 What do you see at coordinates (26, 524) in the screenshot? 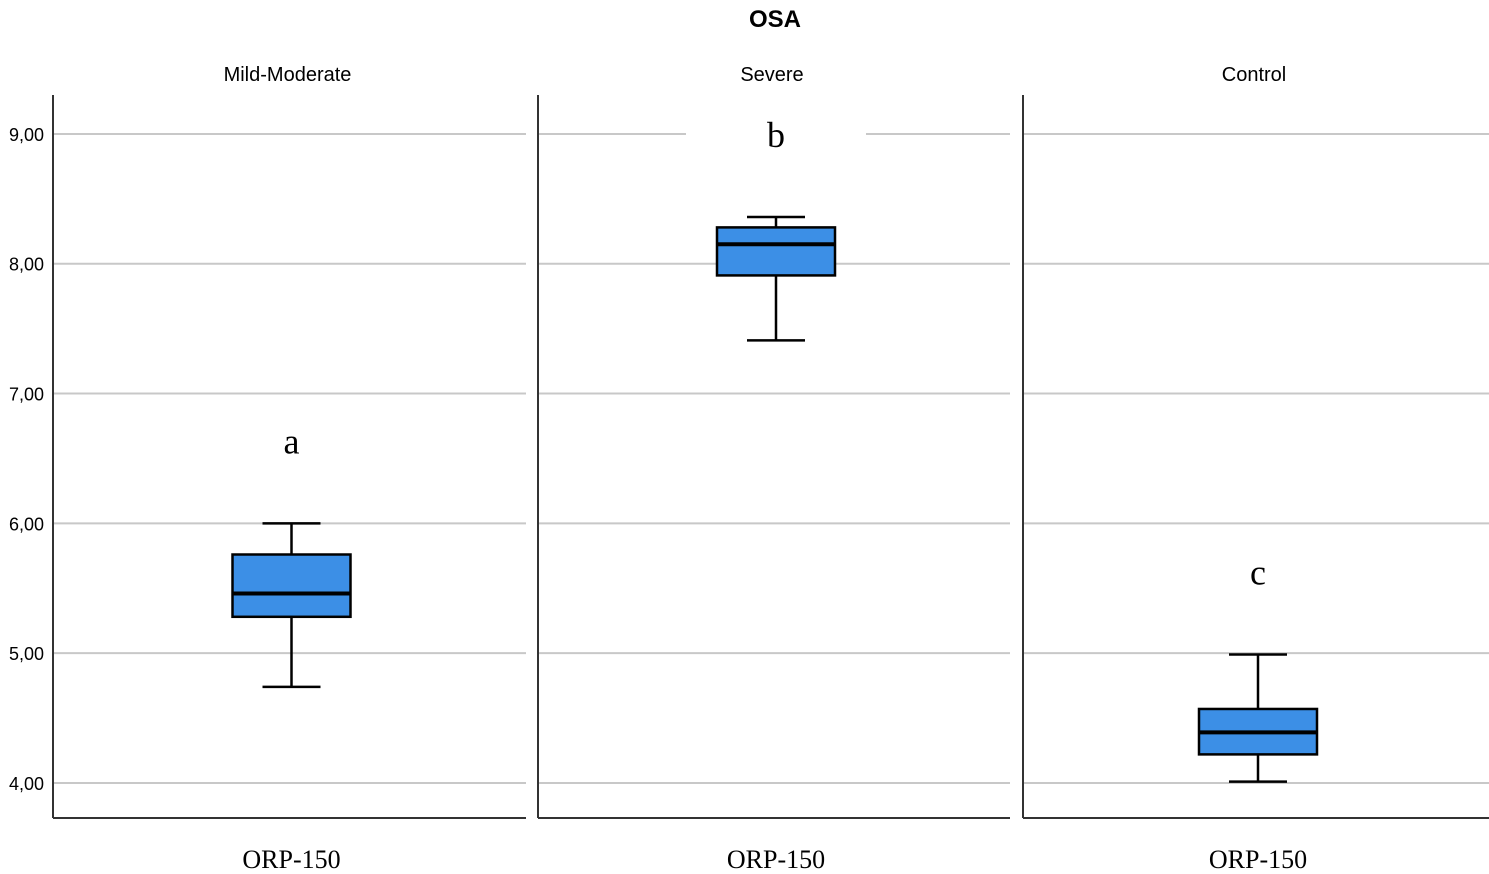
I see `y-tick-label: 6,00` at bounding box center [26, 524].